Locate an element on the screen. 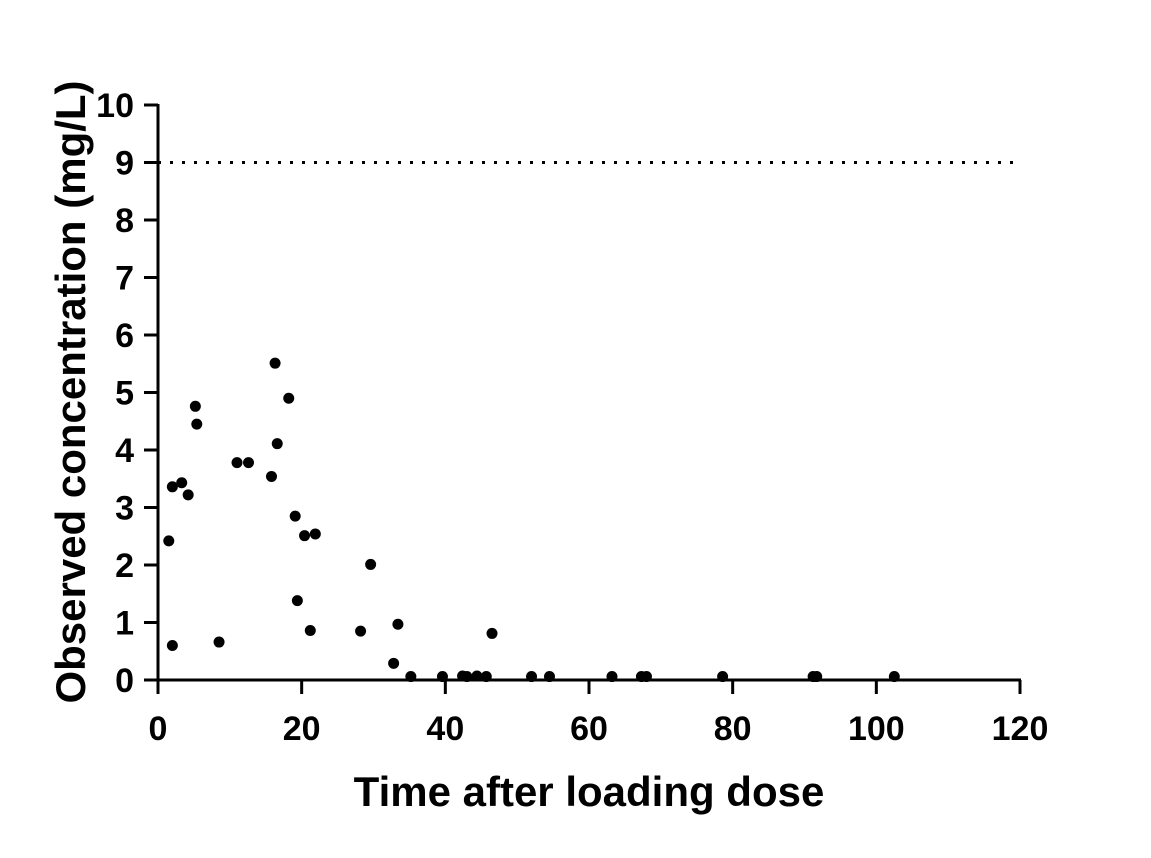  y-tick-label: 6 is located at coordinates (124, 336).